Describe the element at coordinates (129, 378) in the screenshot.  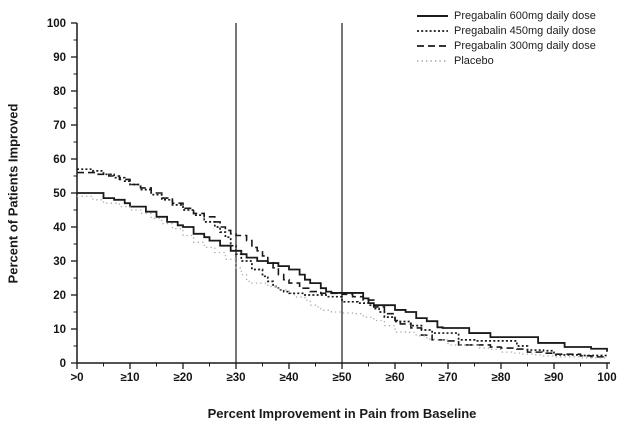
I see `x-tick-label: ≥10` at that location.